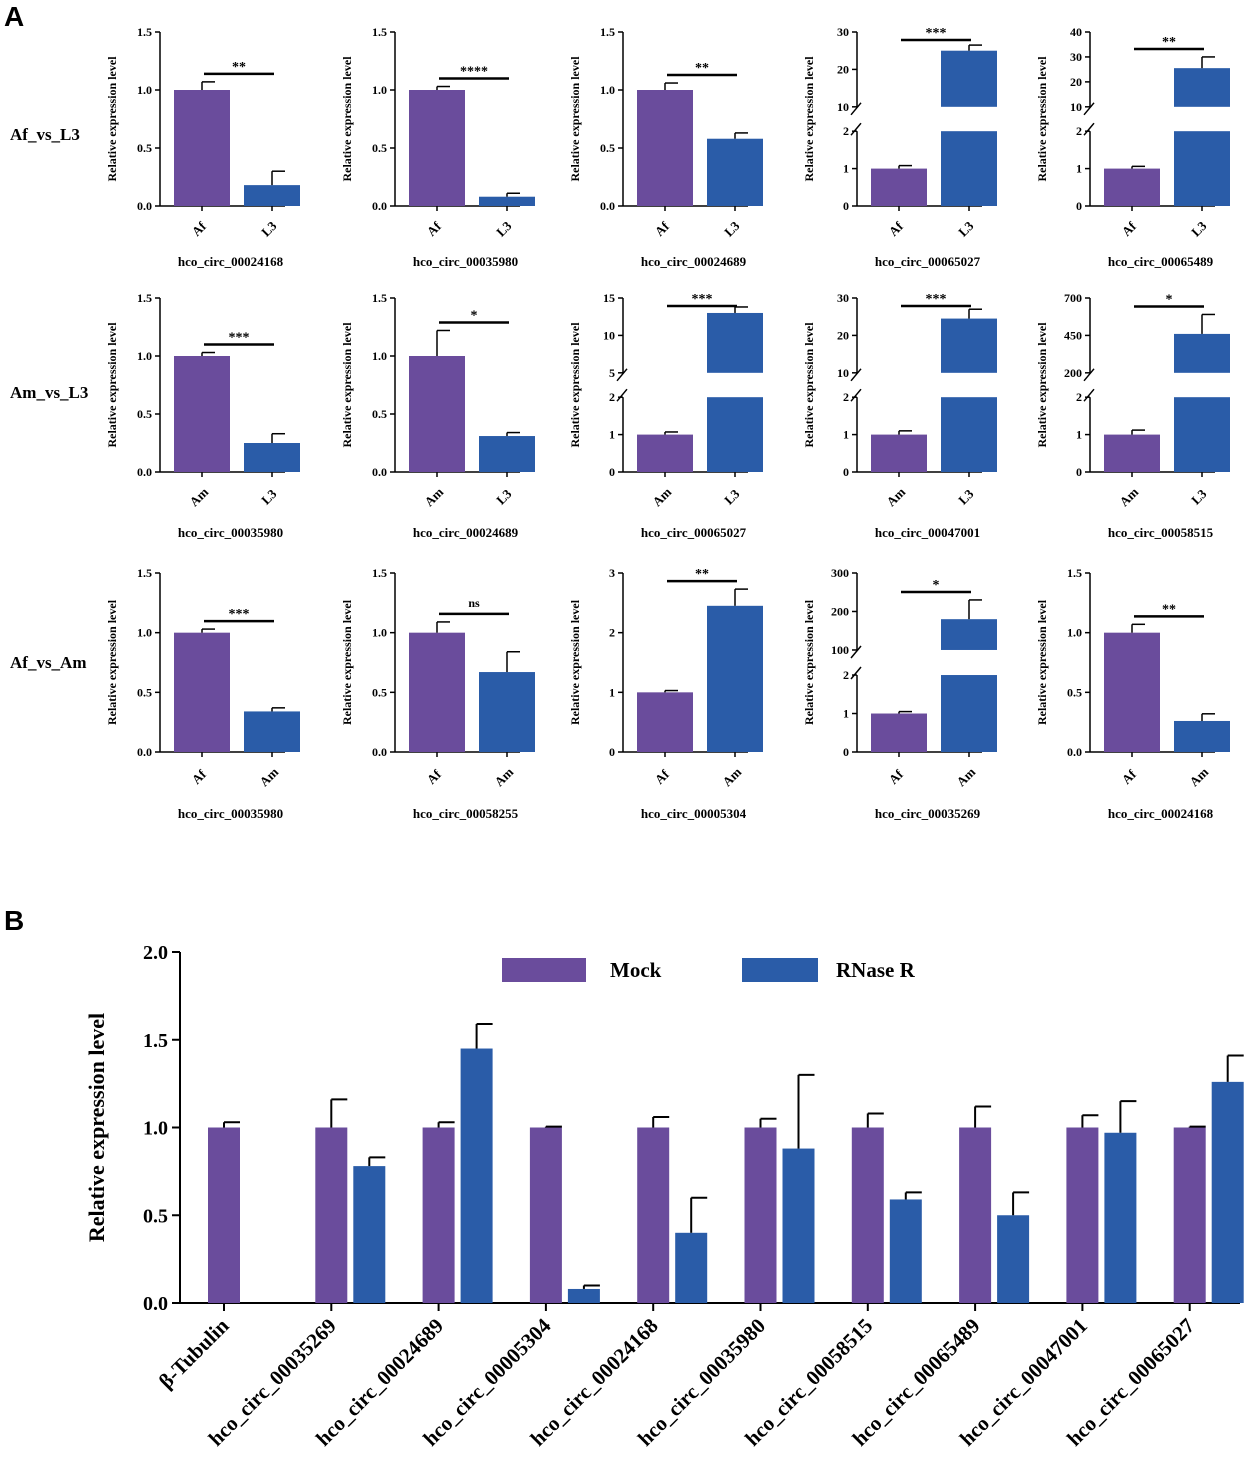  What do you see at coordinates (1161, 532) in the screenshot?
I see `subplot-title: hco_circ_00058515` at bounding box center [1161, 532].